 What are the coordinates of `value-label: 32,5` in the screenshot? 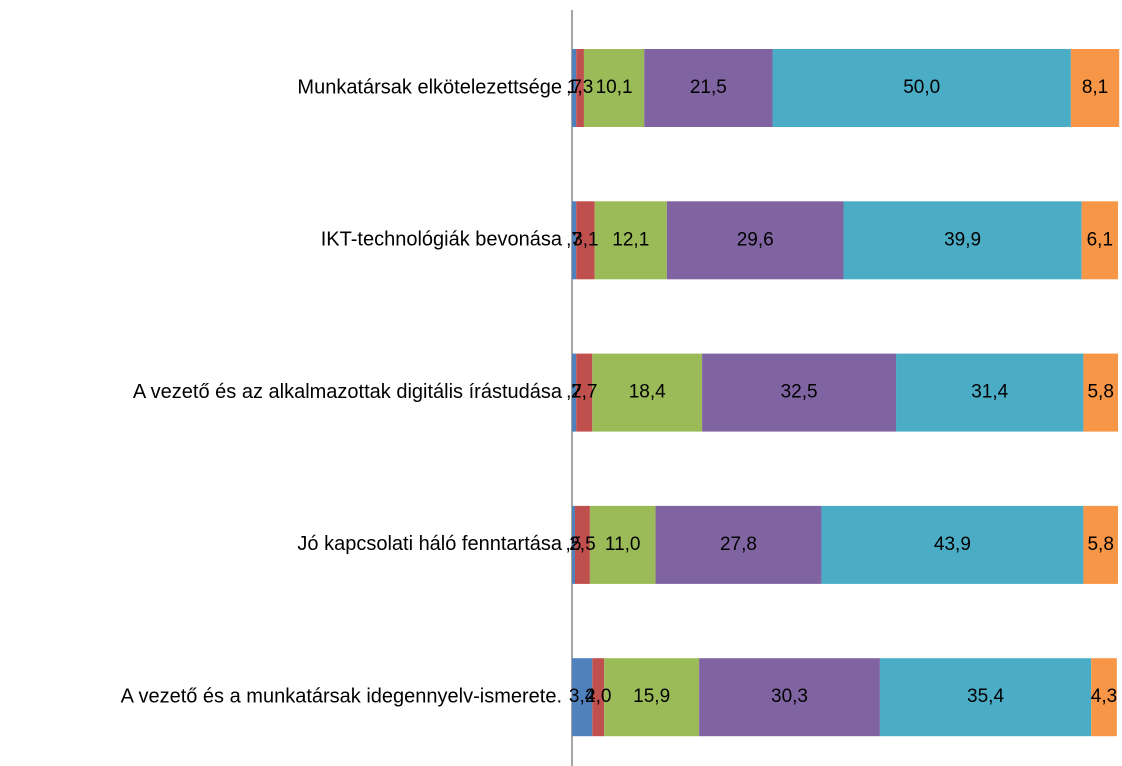 It's located at (799, 392).